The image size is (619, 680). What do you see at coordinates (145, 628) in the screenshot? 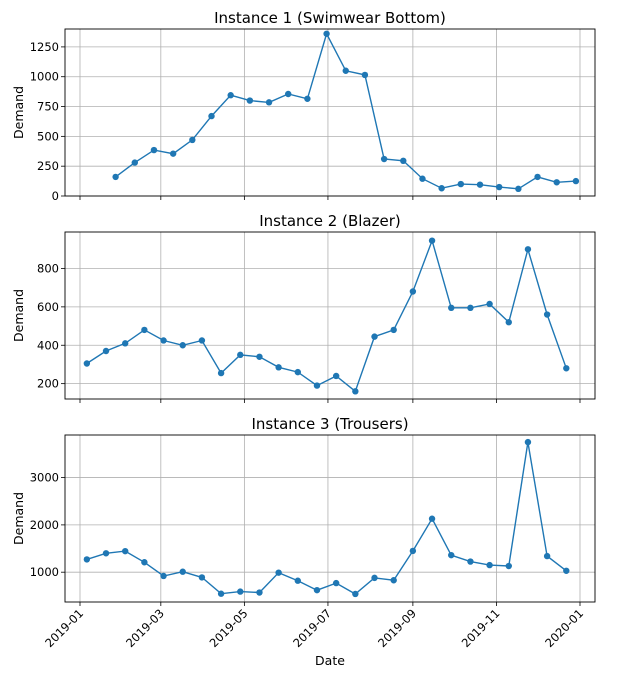
I see `x-tick-label: 2019-03` at bounding box center [145, 628].